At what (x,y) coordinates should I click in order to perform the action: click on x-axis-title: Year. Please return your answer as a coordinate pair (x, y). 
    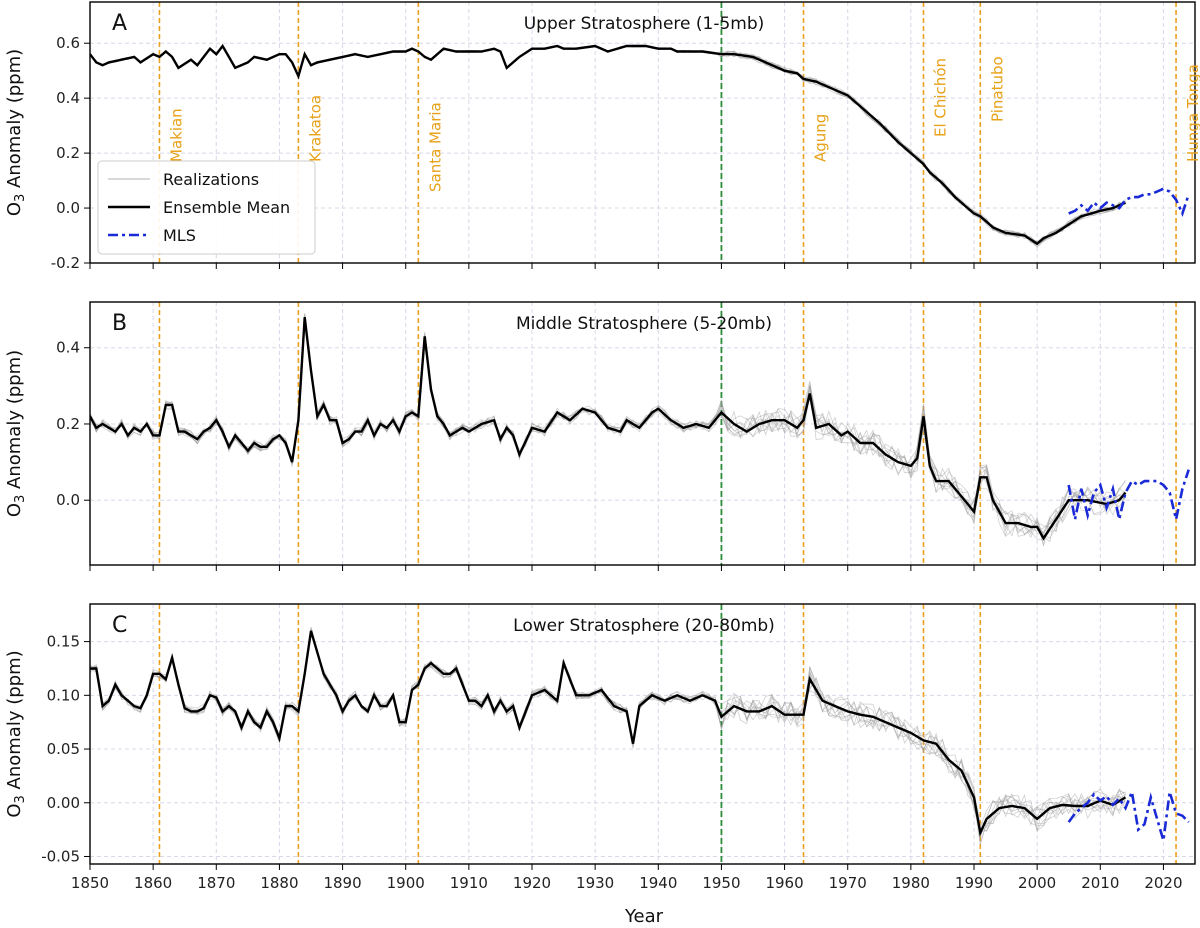
    Looking at the image, I should click on (644, 916).